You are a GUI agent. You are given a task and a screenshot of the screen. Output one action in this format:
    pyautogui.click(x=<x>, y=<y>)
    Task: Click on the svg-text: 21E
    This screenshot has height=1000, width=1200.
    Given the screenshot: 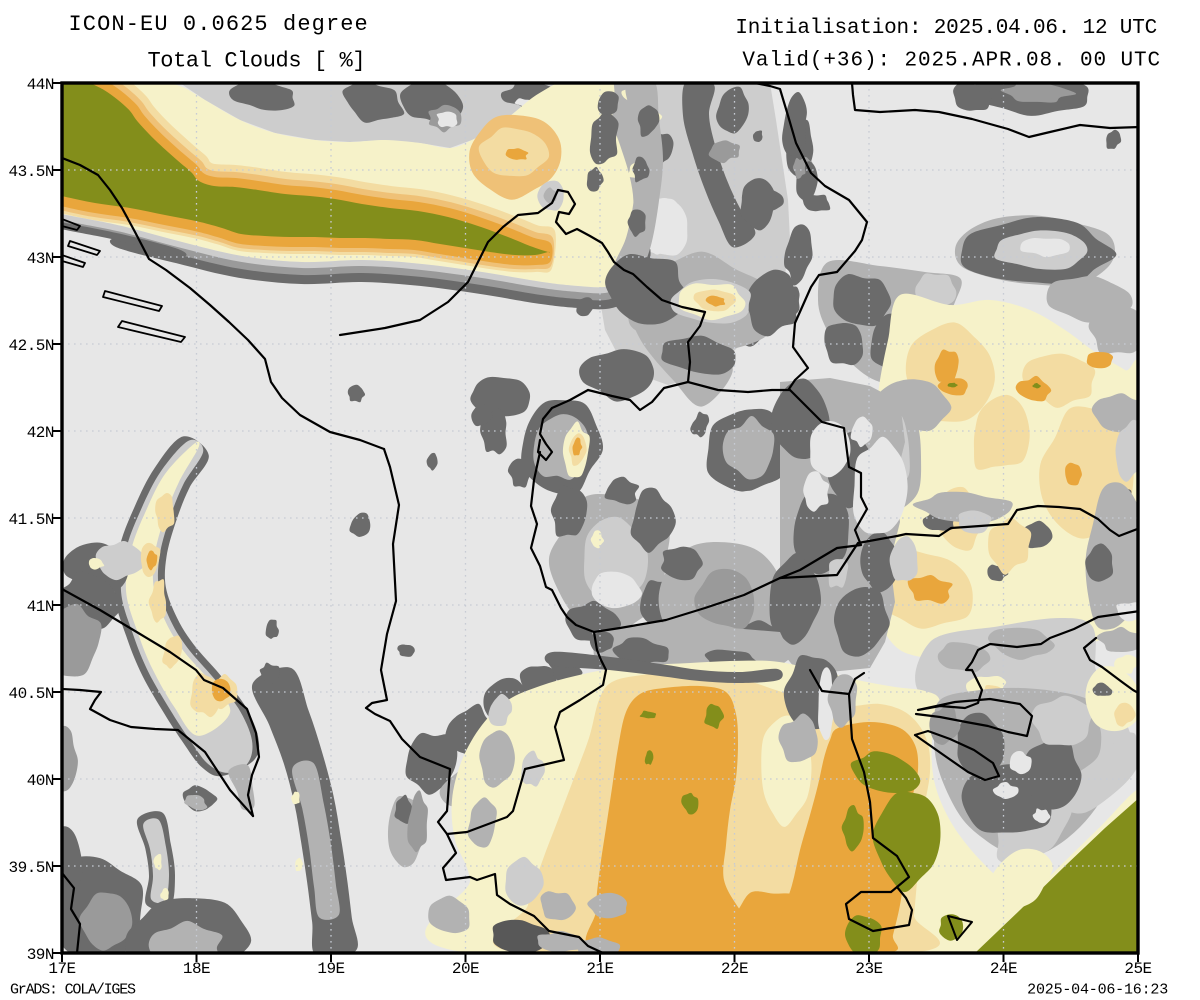 What is the action you would take?
    pyautogui.click(x=599, y=969)
    